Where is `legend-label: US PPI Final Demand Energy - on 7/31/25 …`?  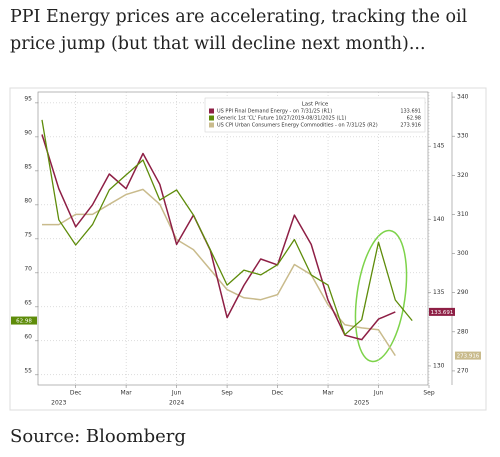 legend-label: US PPI Final Demand Energy - on 7/31/25 … is located at coordinates (274, 112).